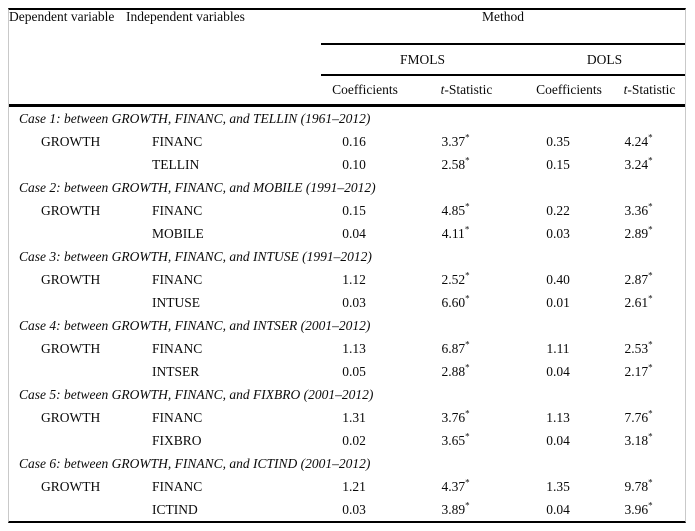 The width and height of the screenshot is (695, 531). I want to click on fmols-tstat-cell: 4.11*, so click(455, 232).